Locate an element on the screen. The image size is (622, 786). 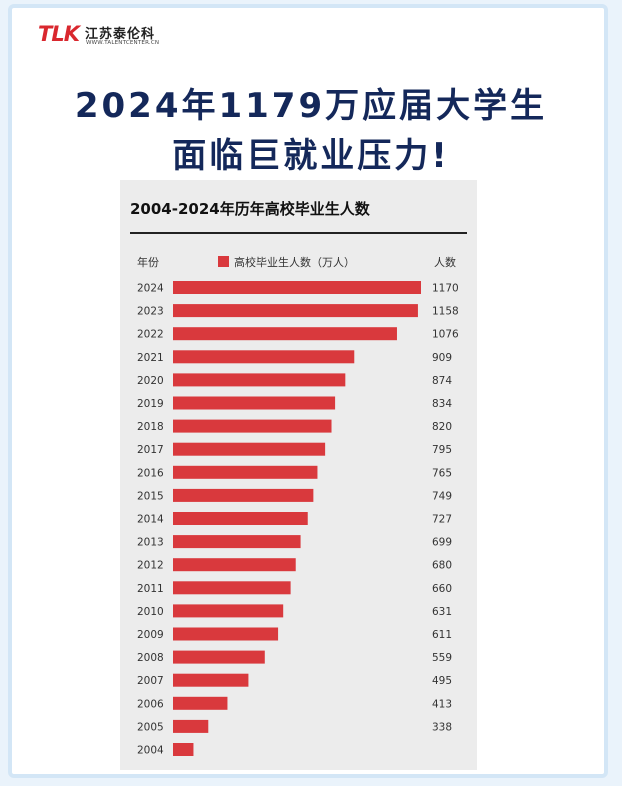
value-label: 795 is located at coordinates (442, 450).